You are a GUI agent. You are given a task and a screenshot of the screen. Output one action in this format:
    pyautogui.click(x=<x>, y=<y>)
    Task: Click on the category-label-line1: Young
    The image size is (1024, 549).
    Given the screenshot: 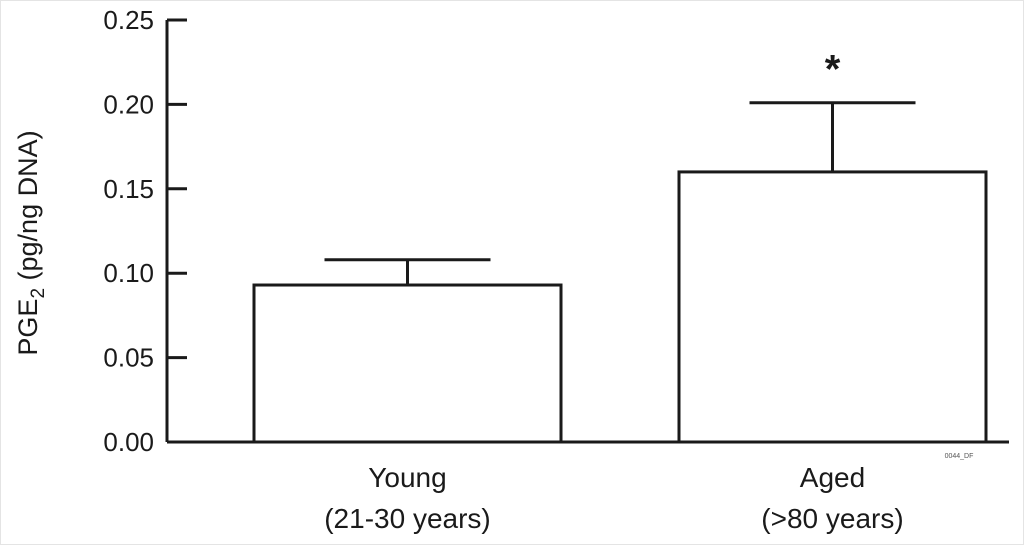 What is the action you would take?
    pyautogui.click(x=407, y=477)
    